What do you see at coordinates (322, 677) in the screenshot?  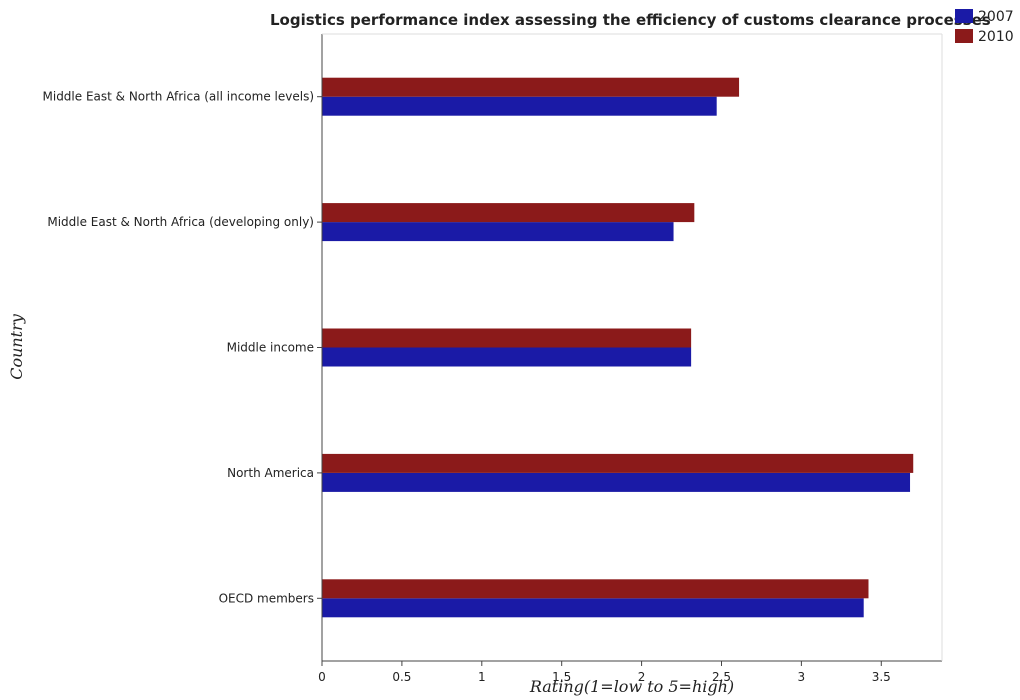 I see `x-tick-label: 0` at bounding box center [322, 677].